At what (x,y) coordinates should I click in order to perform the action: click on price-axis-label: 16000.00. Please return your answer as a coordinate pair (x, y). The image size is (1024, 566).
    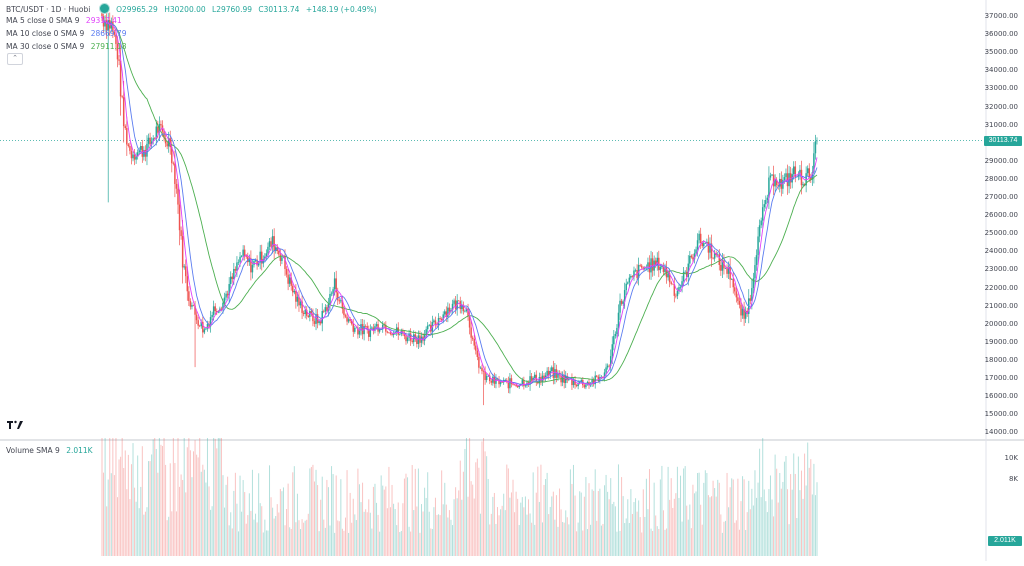
    Looking at the image, I should click on (1001, 396).